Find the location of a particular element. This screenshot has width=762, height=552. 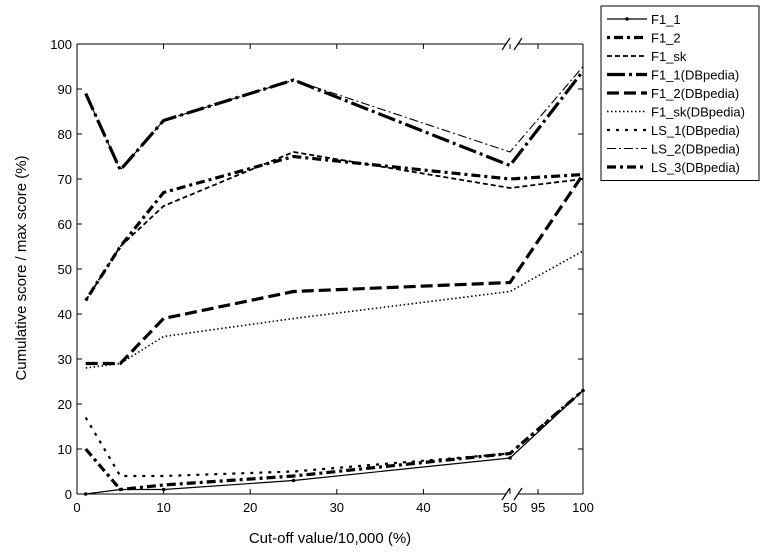

x-tick-label: 100 is located at coordinates (583, 507).